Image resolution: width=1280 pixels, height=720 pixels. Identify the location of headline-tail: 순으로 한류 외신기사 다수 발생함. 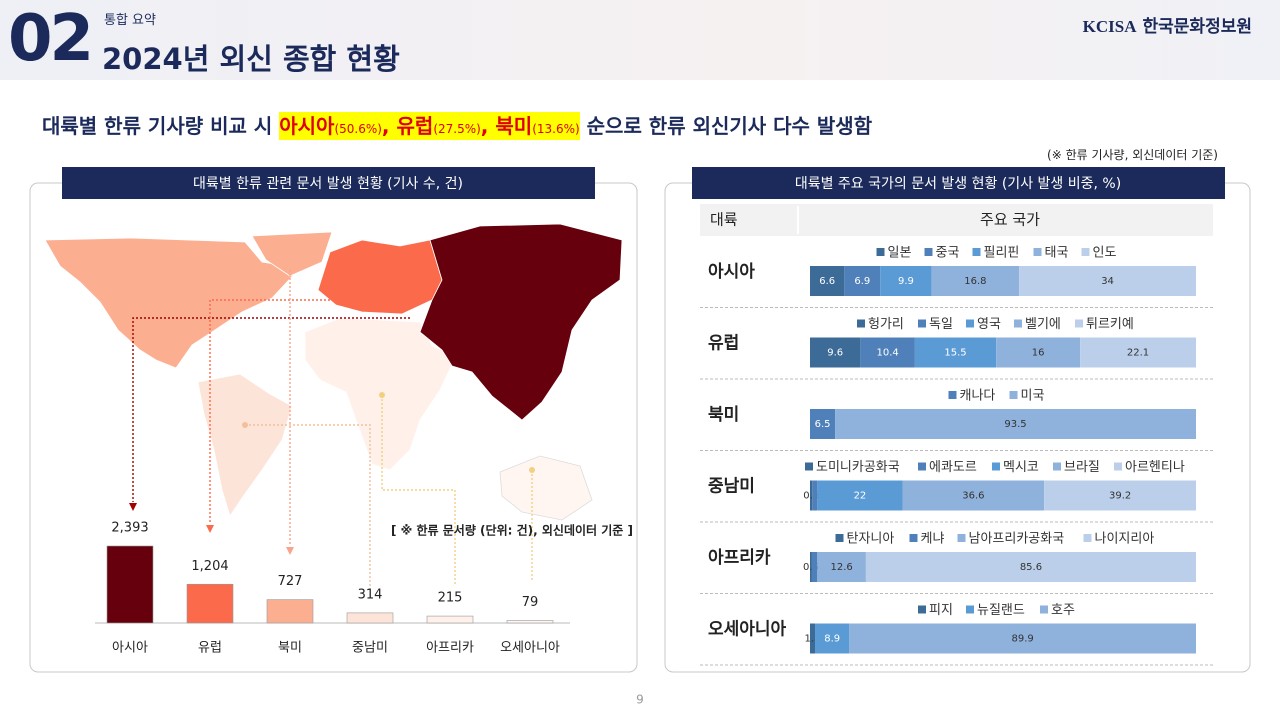
(729, 126).